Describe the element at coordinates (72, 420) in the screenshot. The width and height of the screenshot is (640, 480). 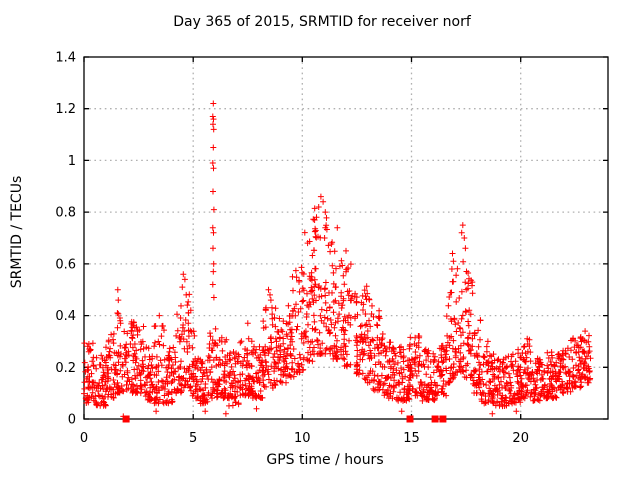
I see `y-tick-label: 0` at that location.